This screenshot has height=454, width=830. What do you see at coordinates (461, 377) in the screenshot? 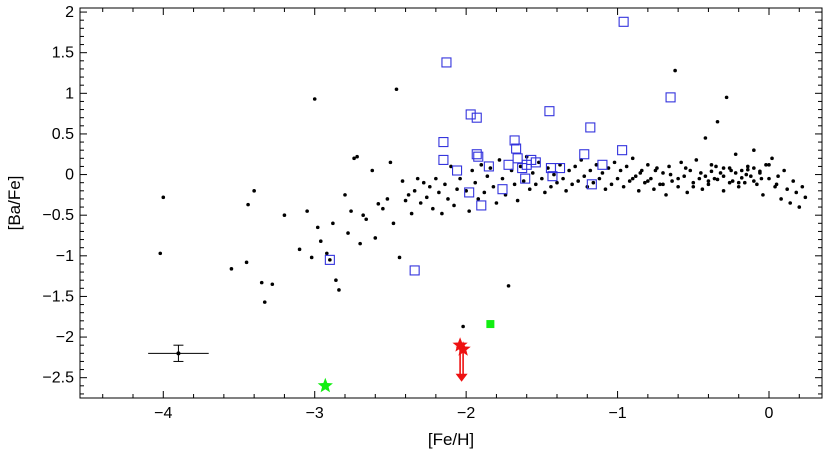
I see `upper-limit-arrow` at bounding box center [461, 377].